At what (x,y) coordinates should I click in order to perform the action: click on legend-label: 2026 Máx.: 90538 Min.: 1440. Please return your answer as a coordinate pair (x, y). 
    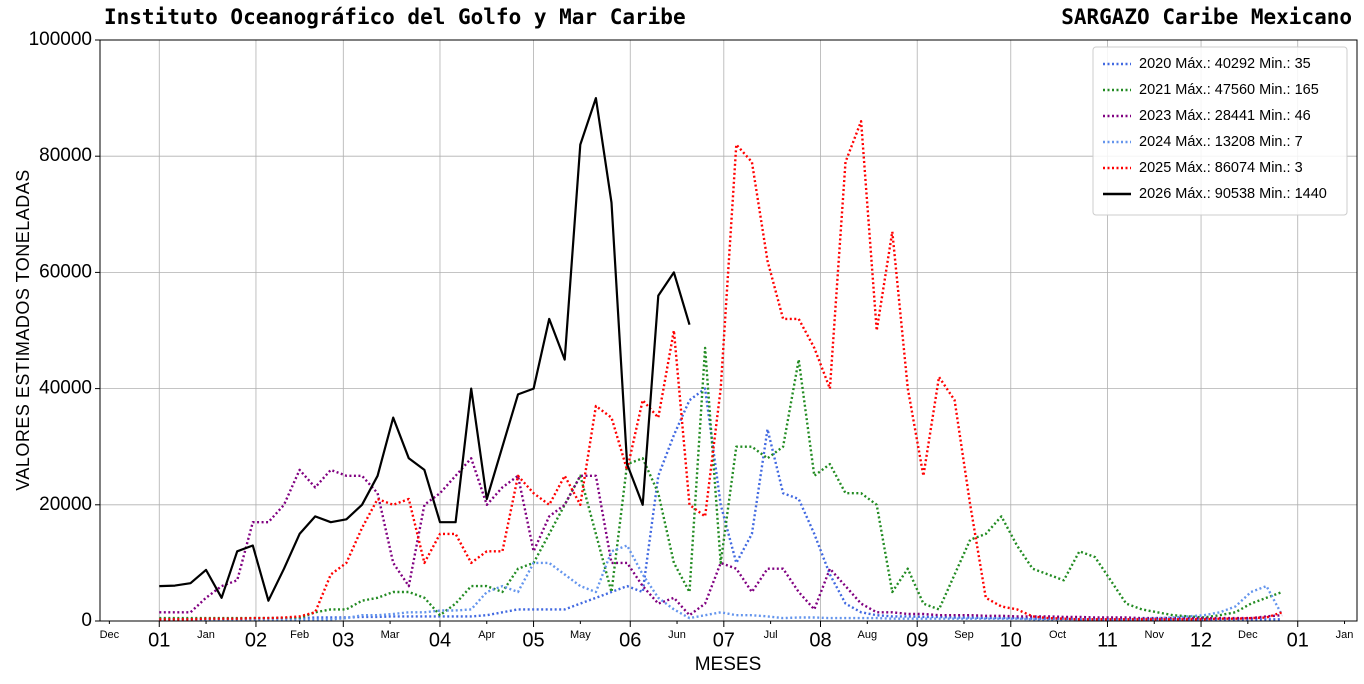
    Looking at the image, I should click on (1233, 194).